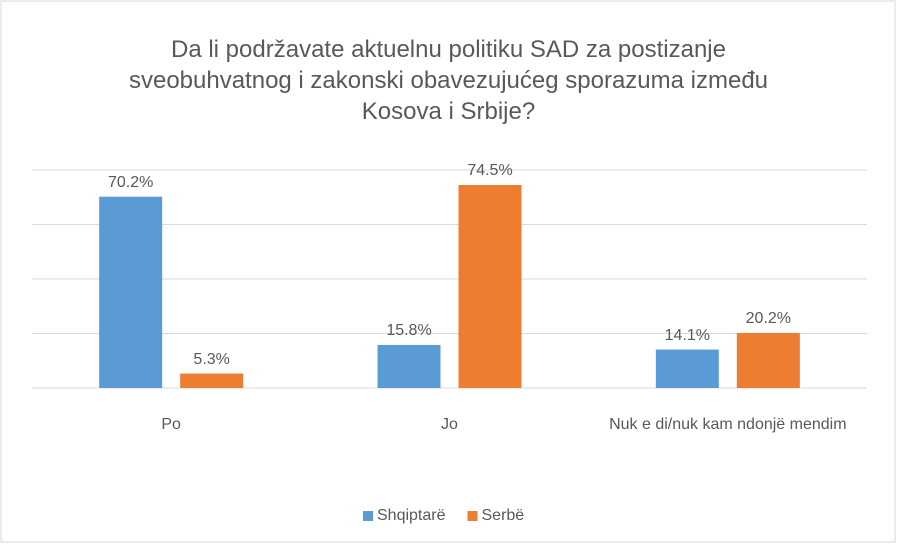 The width and height of the screenshot is (897, 544). What do you see at coordinates (768, 318) in the screenshot?
I see `data-label: 20.2%` at bounding box center [768, 318].